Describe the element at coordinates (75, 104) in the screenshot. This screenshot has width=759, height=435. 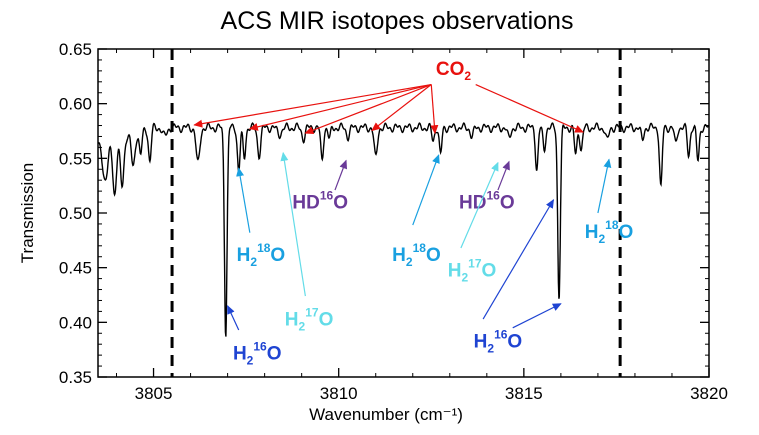
I see `y-tick-label: 0.60` at that location.